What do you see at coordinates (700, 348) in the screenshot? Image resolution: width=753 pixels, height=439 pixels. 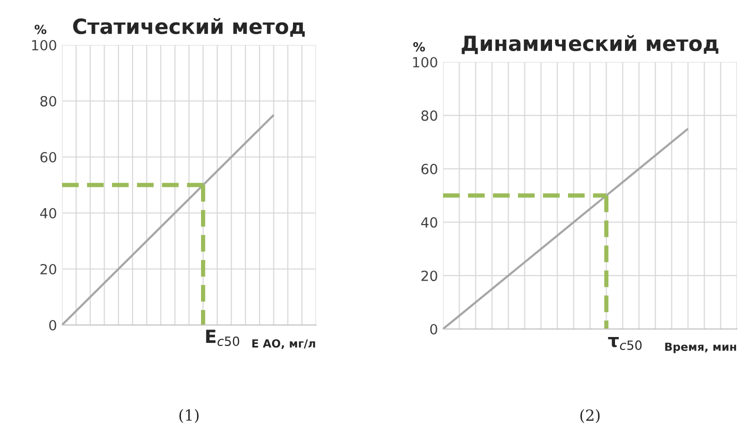 I see `x-axis-title: Время, мин` at bounding box center [700, 348].